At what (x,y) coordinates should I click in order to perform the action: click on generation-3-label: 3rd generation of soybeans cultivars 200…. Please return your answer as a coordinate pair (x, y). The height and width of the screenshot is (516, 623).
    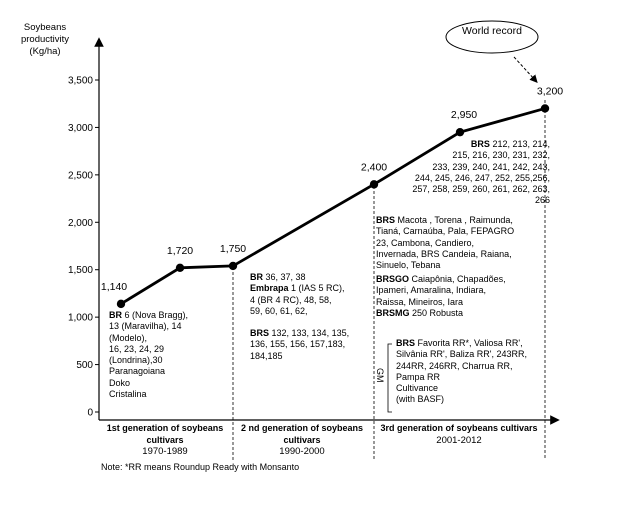
    Looking at the image, I should click on (459, 434).